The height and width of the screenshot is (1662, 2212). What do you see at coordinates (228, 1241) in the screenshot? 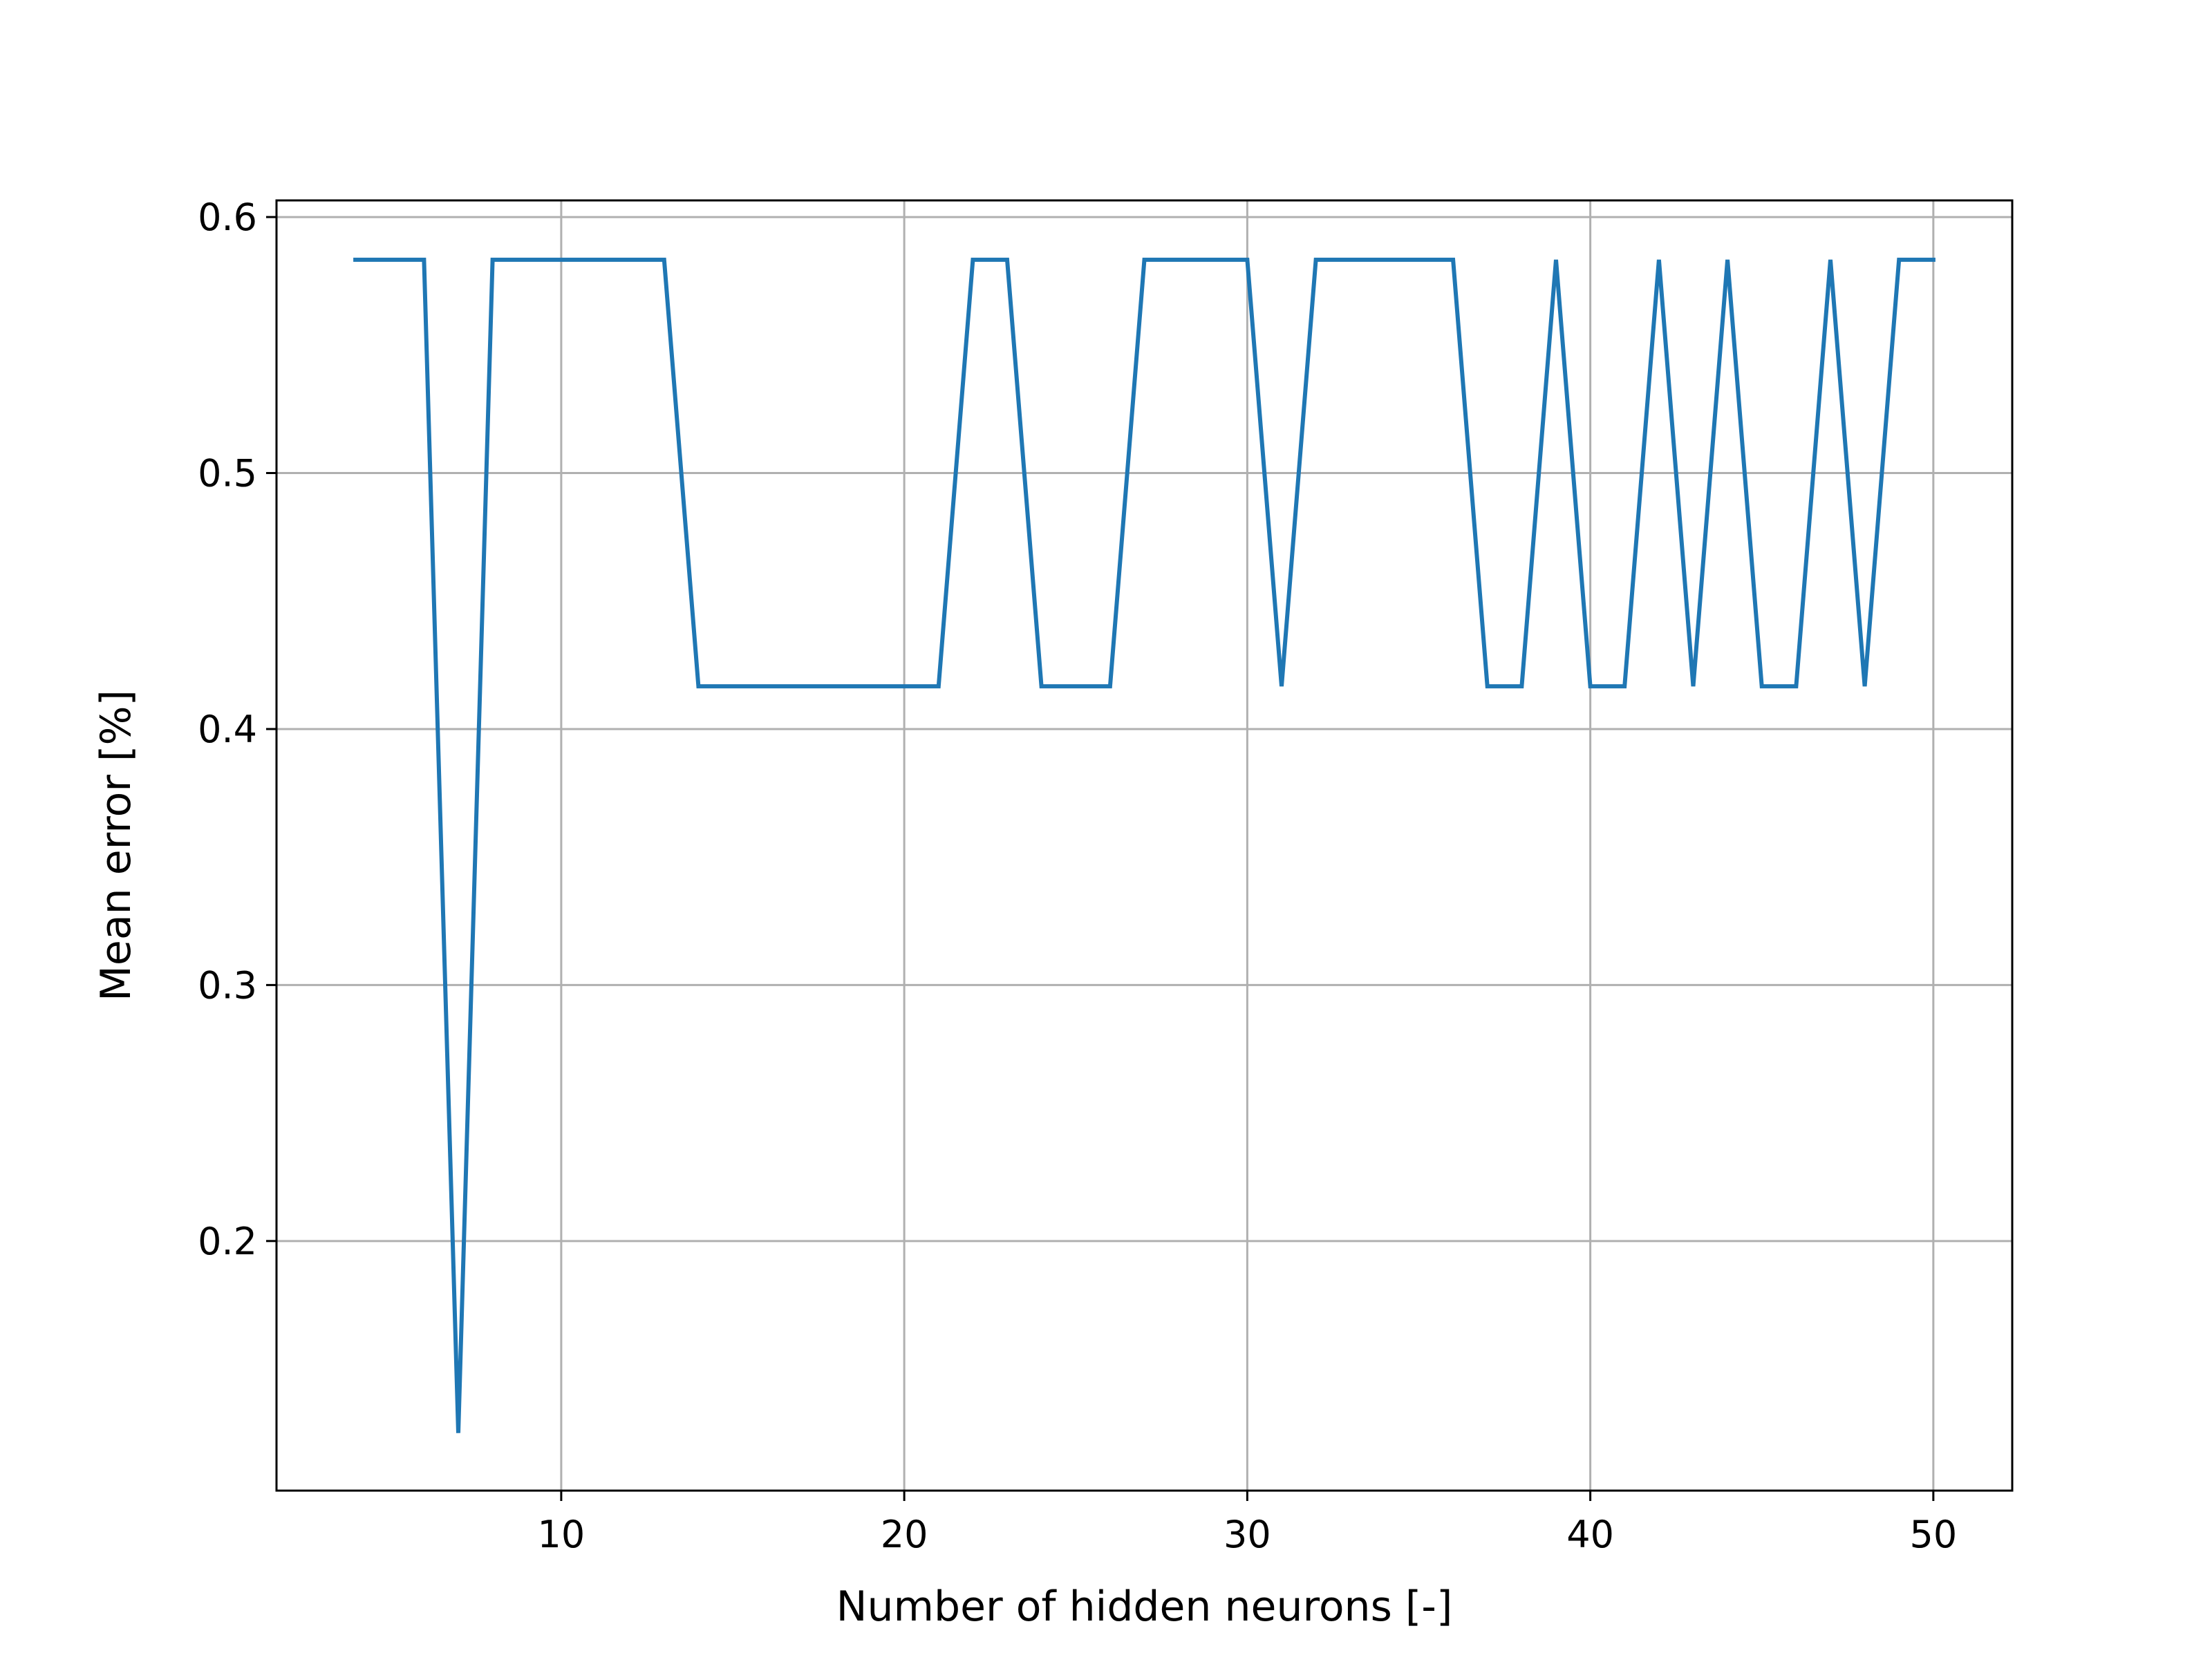
I see `y-tick-label: 0.2` at bounding box center [228, 1241].